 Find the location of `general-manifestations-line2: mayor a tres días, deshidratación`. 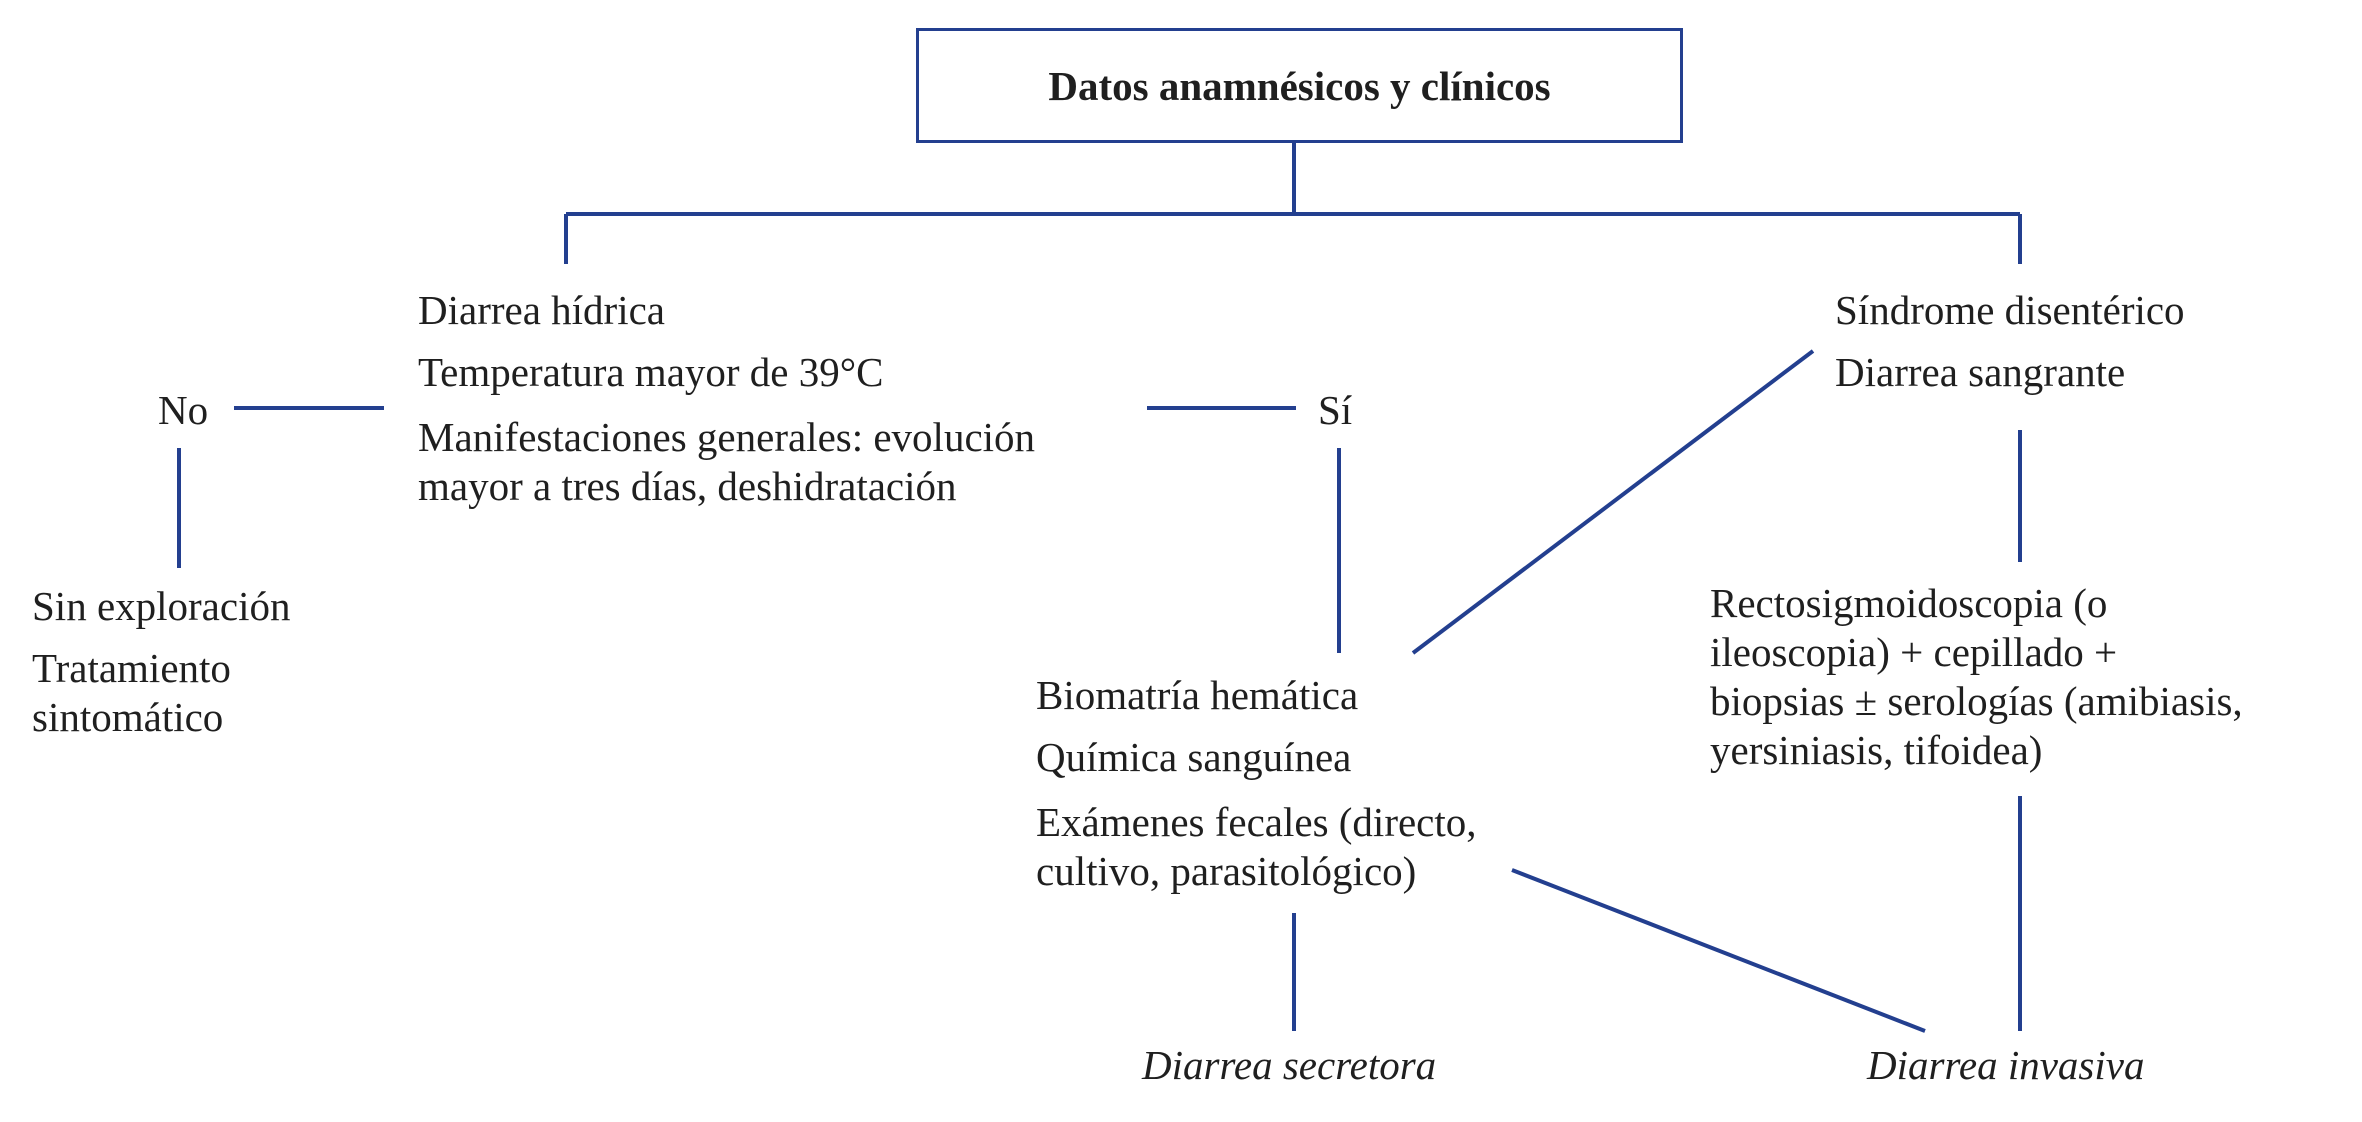

general-manifestations-line2: mayor a tres días, deshidratación is located at coordinates (687, 486).